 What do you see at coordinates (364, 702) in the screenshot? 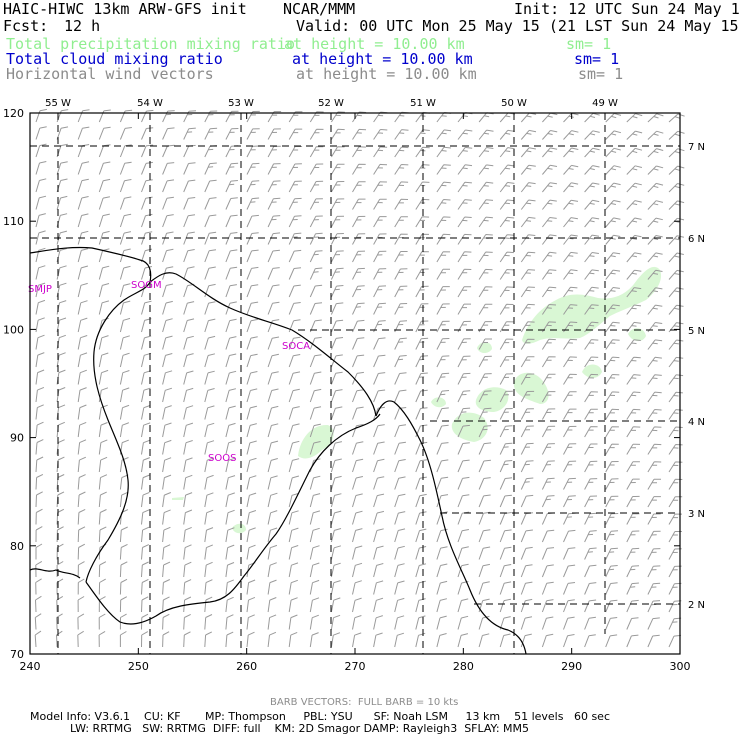
I see `barb-vector-note: BARB VECTORS: FULL BARB = 10 kts` at bounding box center [364, 702].